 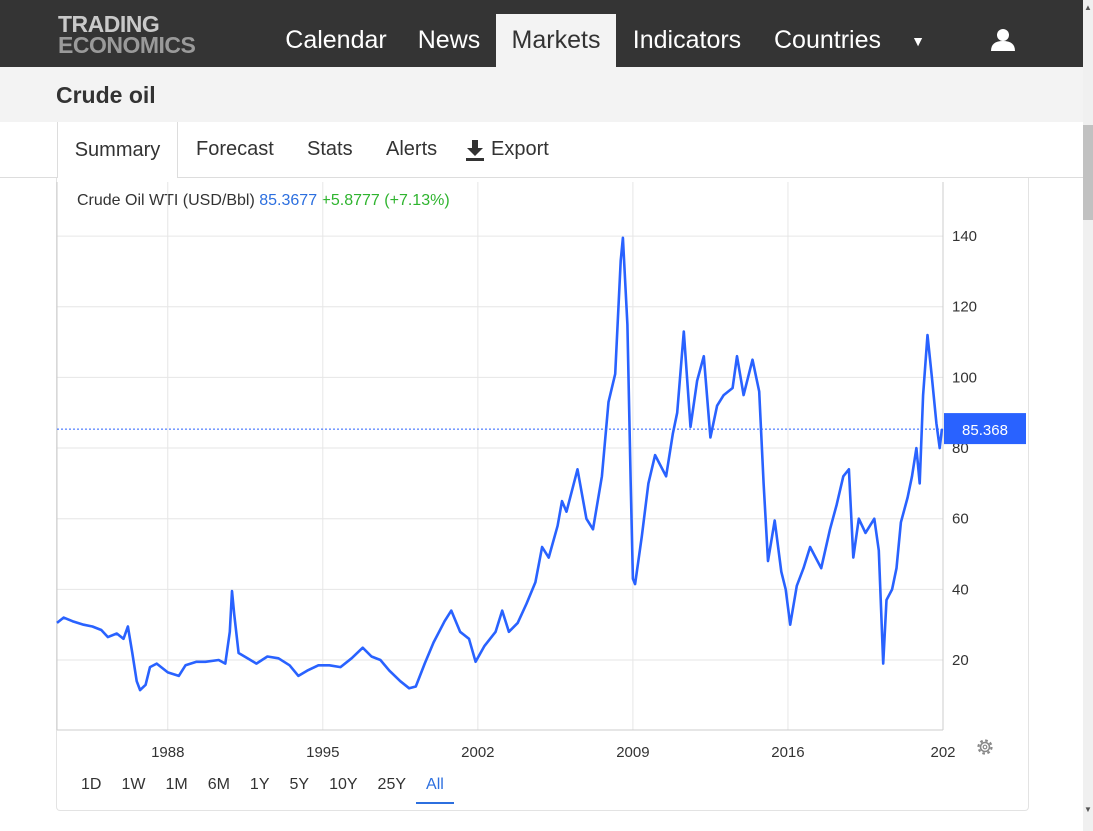 What do you see at coordinates (964, 236) in the screenshot?
I see `y-tick-label: 140` at bounding box center [964, 236].